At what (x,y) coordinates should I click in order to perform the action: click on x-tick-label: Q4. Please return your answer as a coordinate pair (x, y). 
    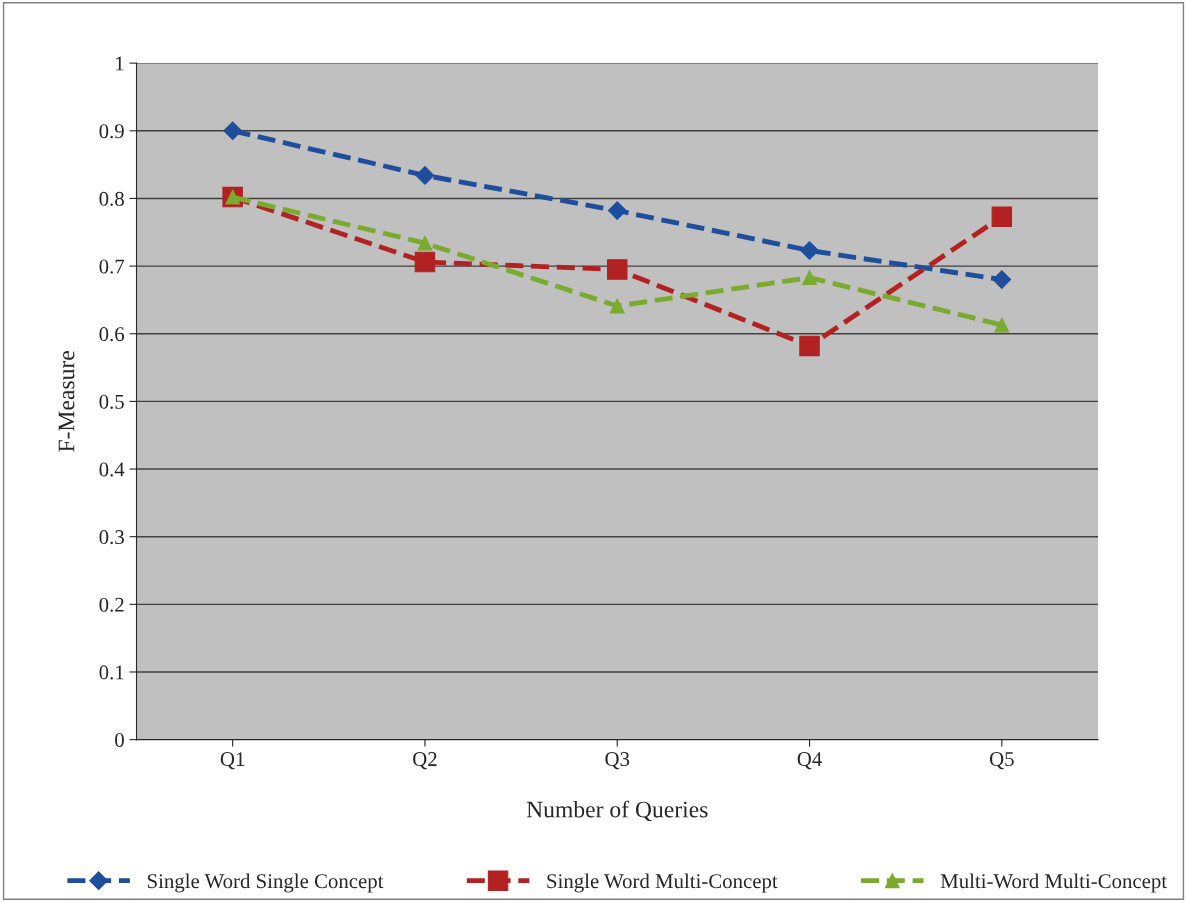
    Looking at the image, I should click on (809, 761).